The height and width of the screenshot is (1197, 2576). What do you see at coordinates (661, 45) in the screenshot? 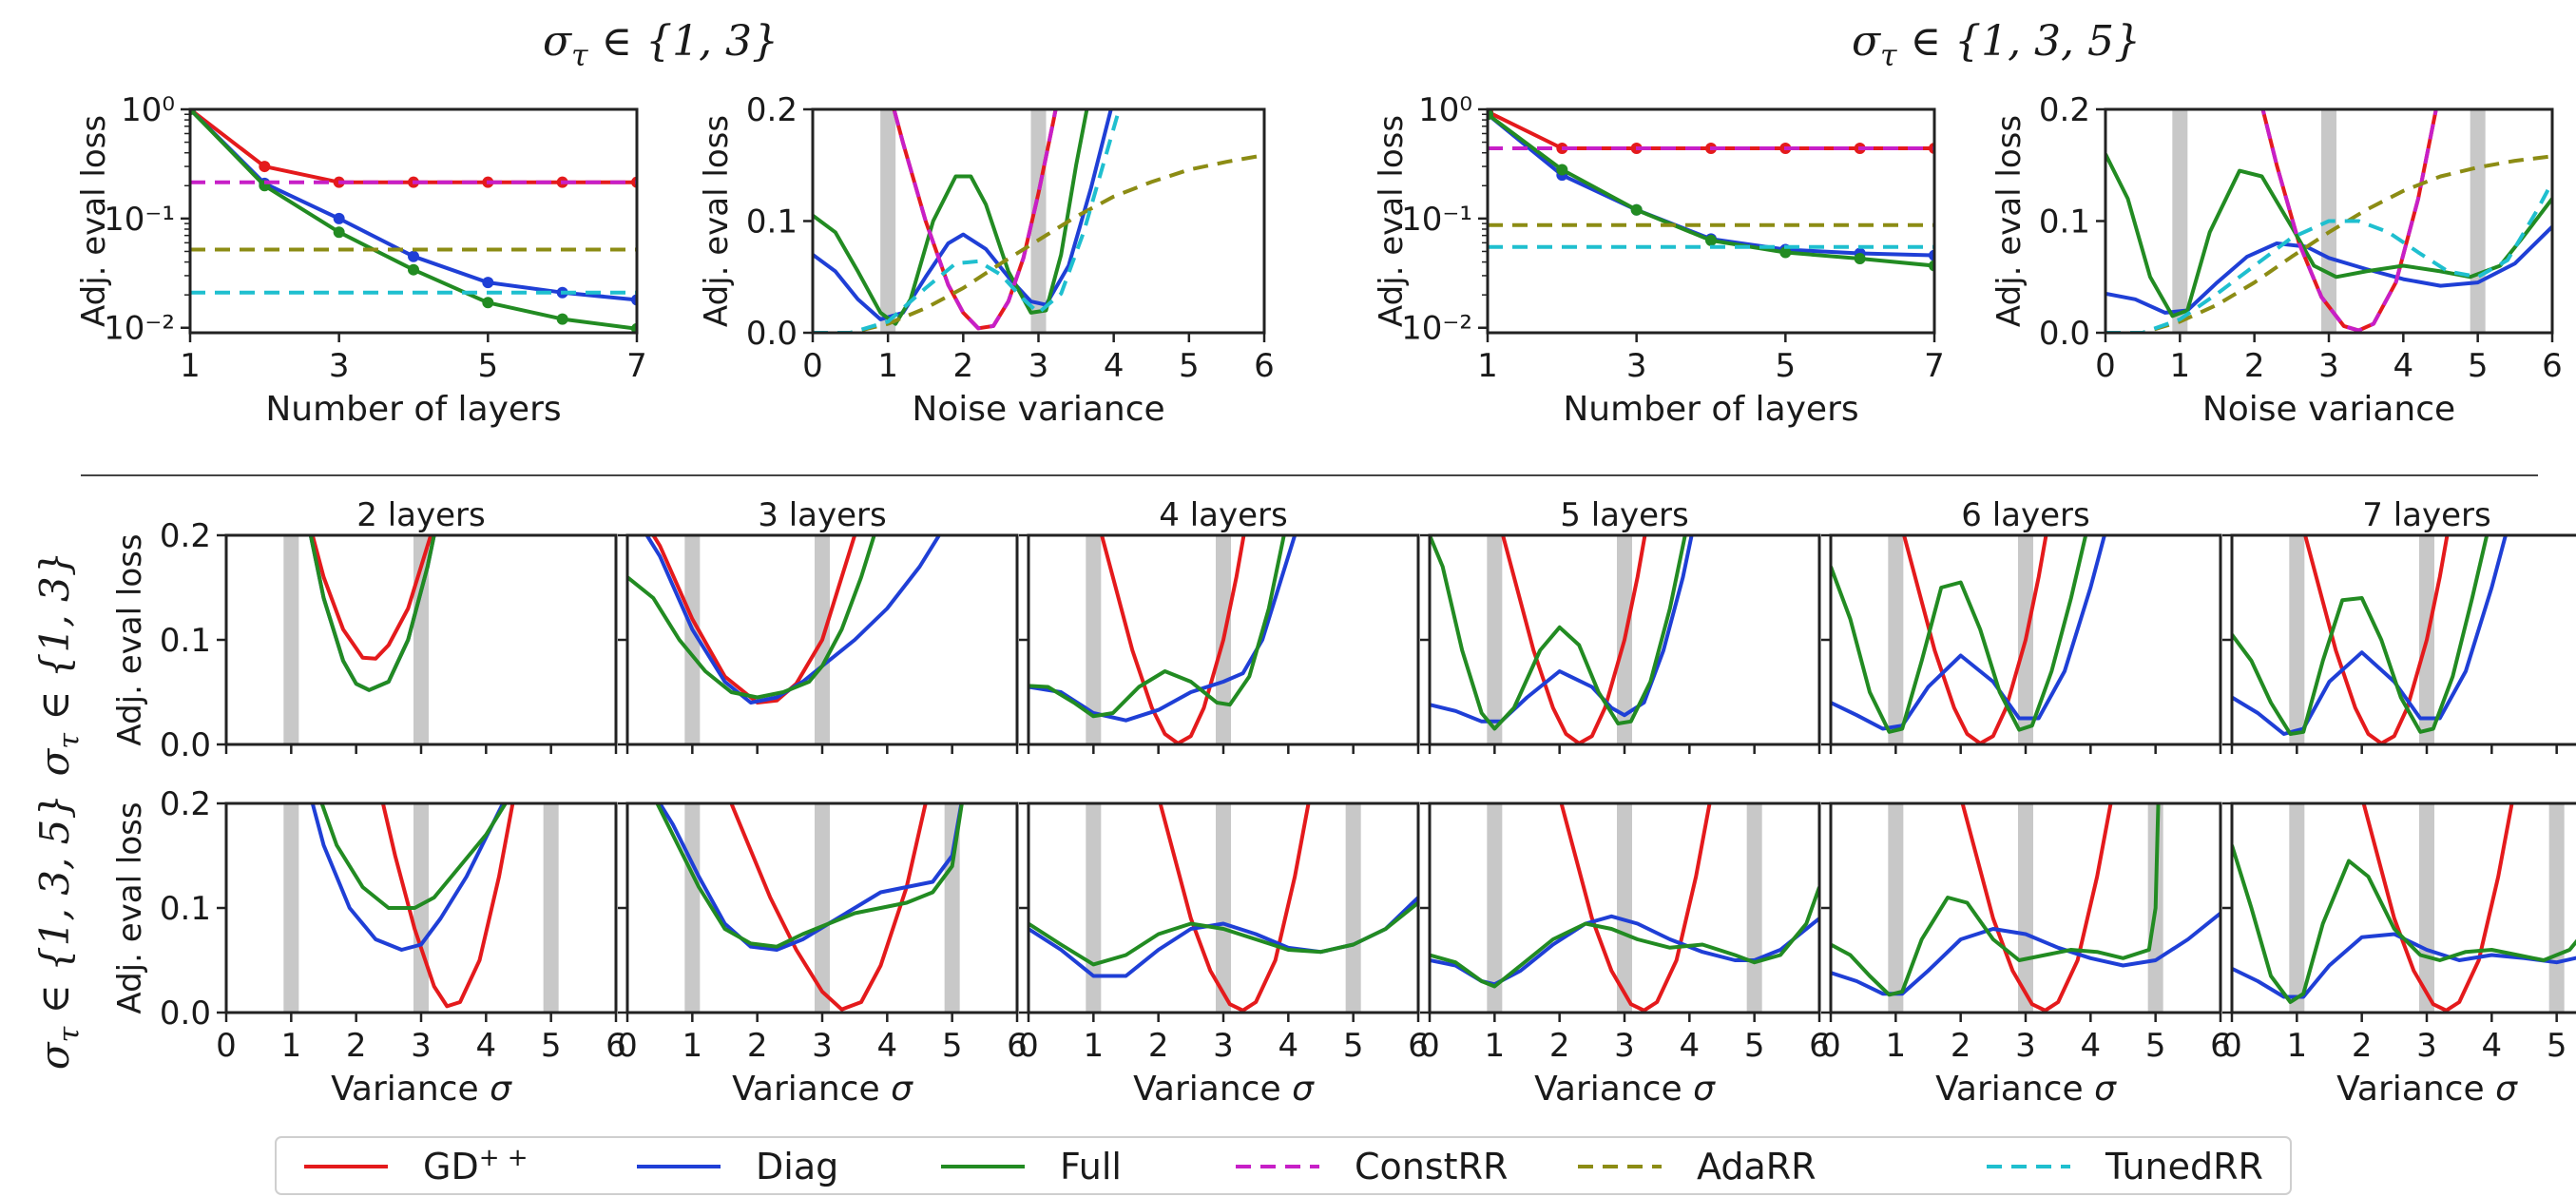
I see `group-title: στ ∈ {1, 3}` at bounding box center [661, 45].